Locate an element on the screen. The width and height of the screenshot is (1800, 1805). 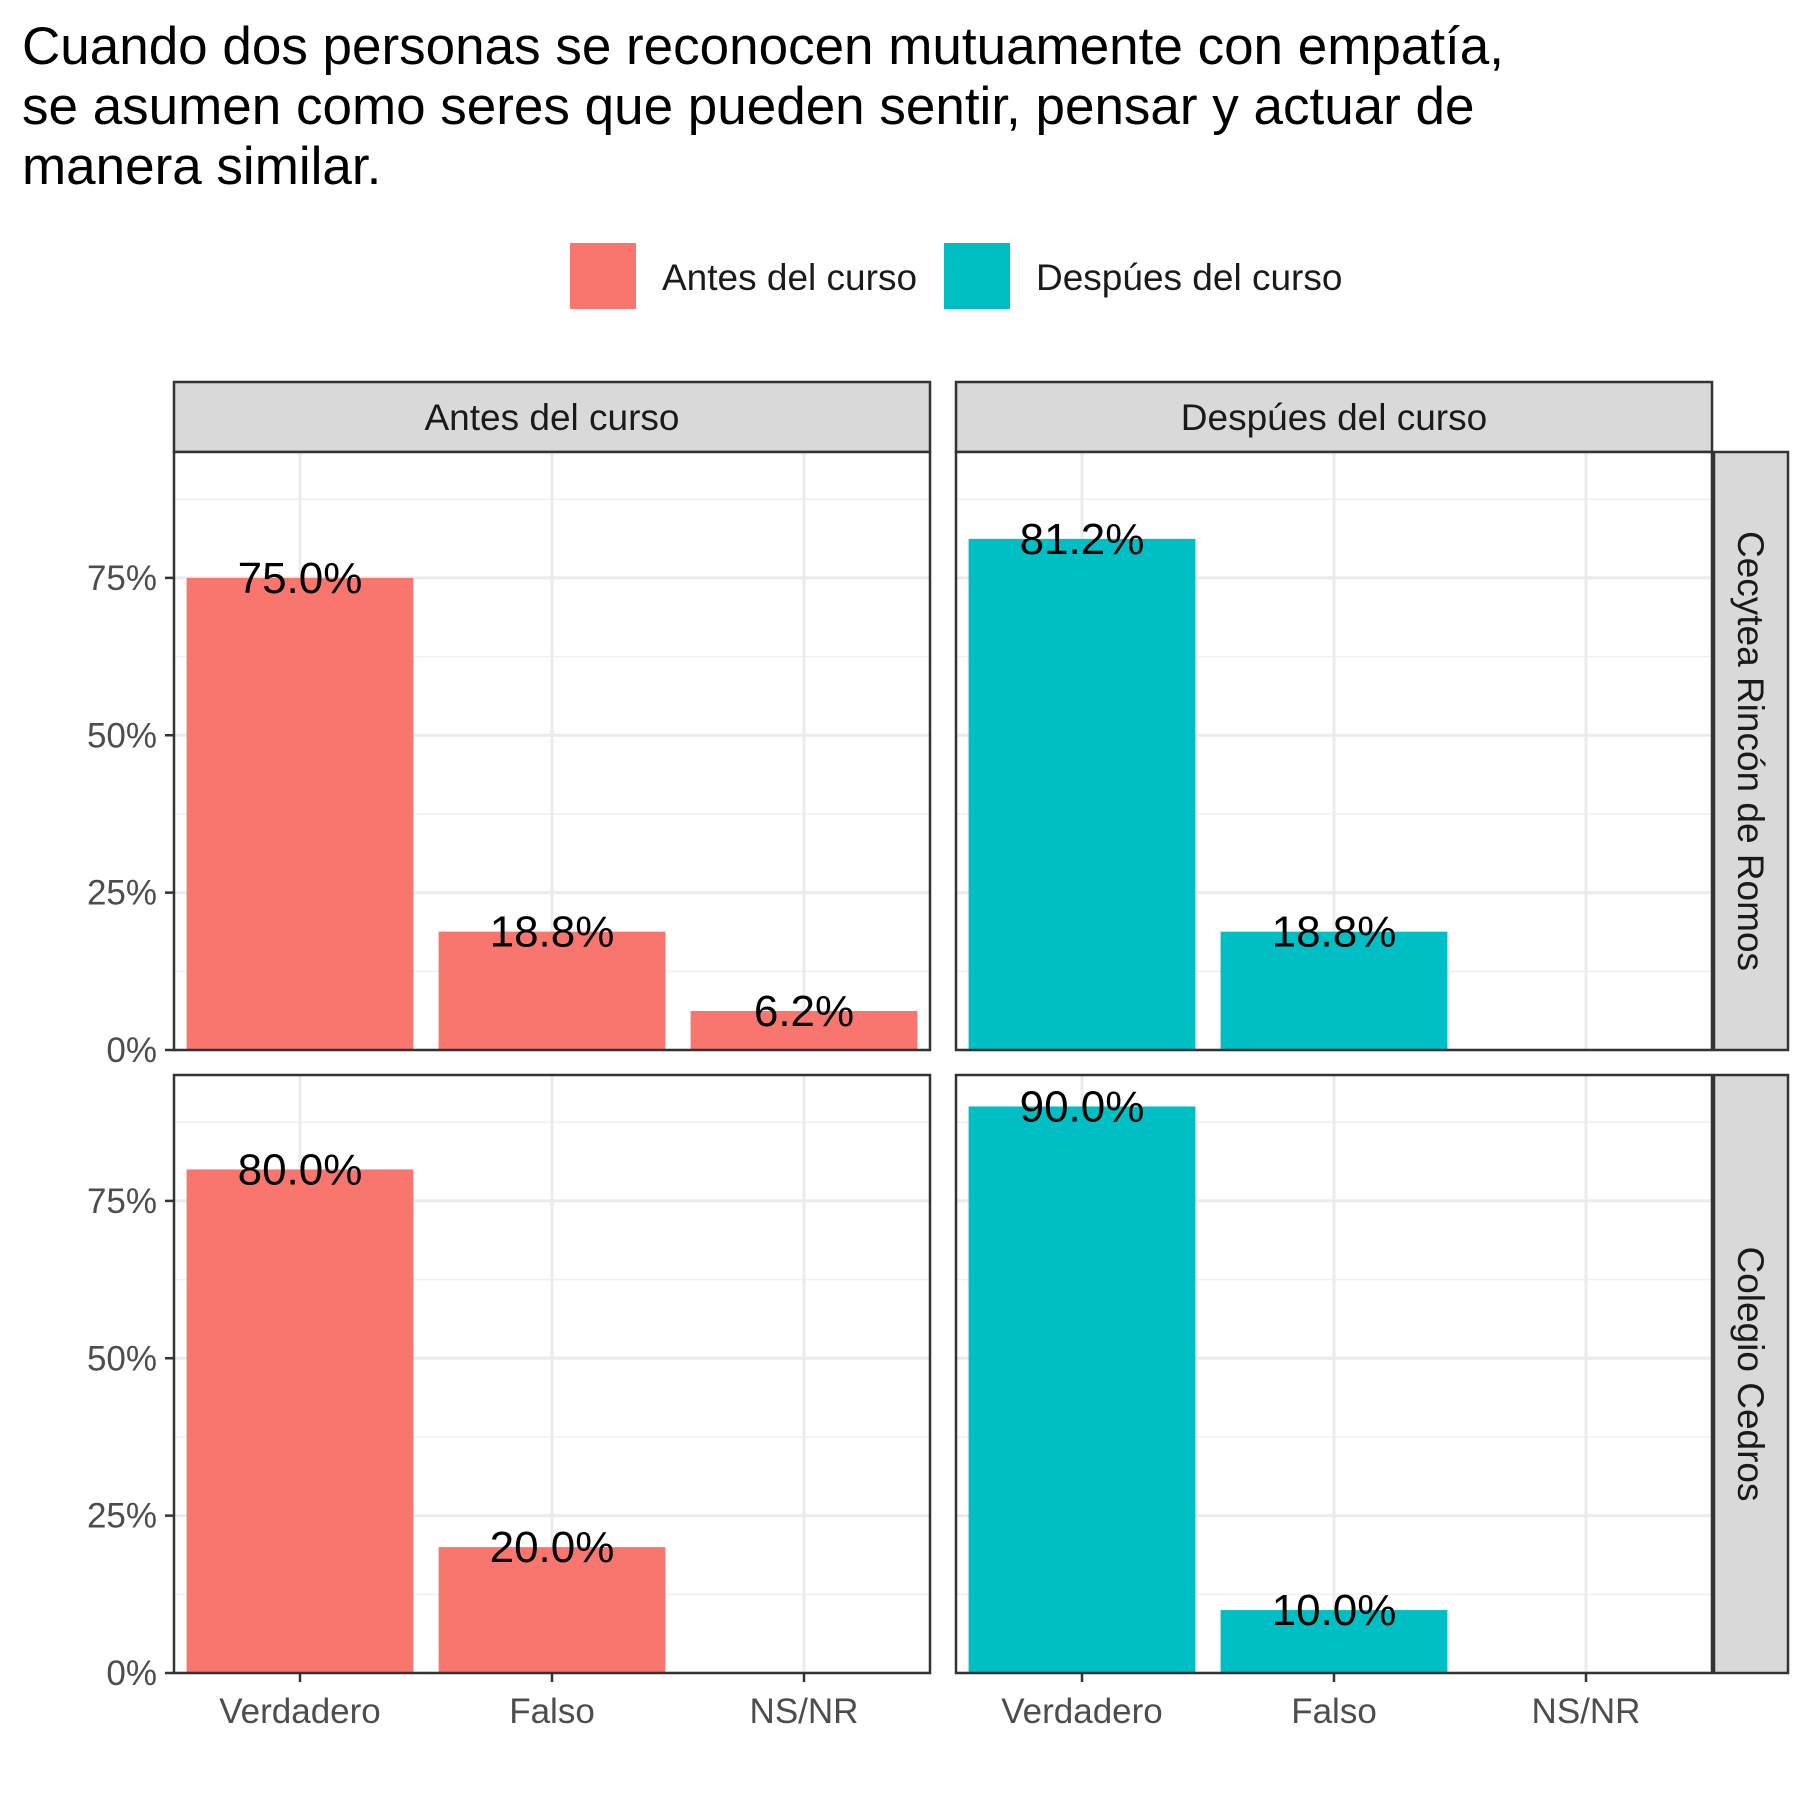
facet-strip-row-label: Cecytea Rincón de Romos is located at coordinates (1750, 751).